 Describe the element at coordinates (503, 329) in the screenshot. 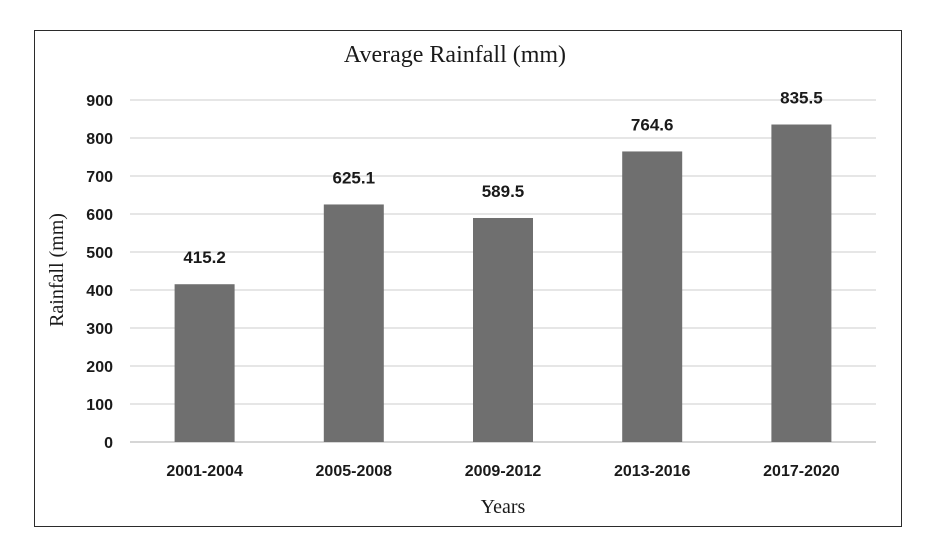

I see `bar-2009-2012` at that location.